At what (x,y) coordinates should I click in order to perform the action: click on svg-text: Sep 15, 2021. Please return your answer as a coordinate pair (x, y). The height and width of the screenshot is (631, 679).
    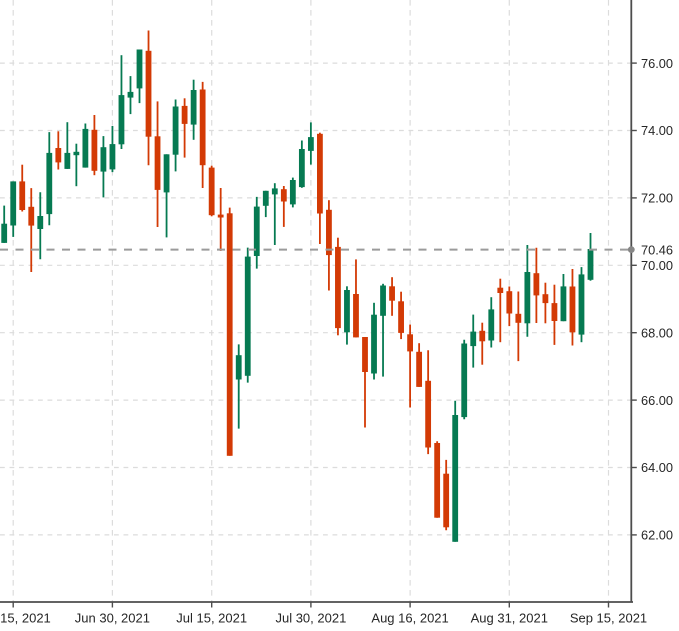
    Looking at the image, I should click on (608, 618).